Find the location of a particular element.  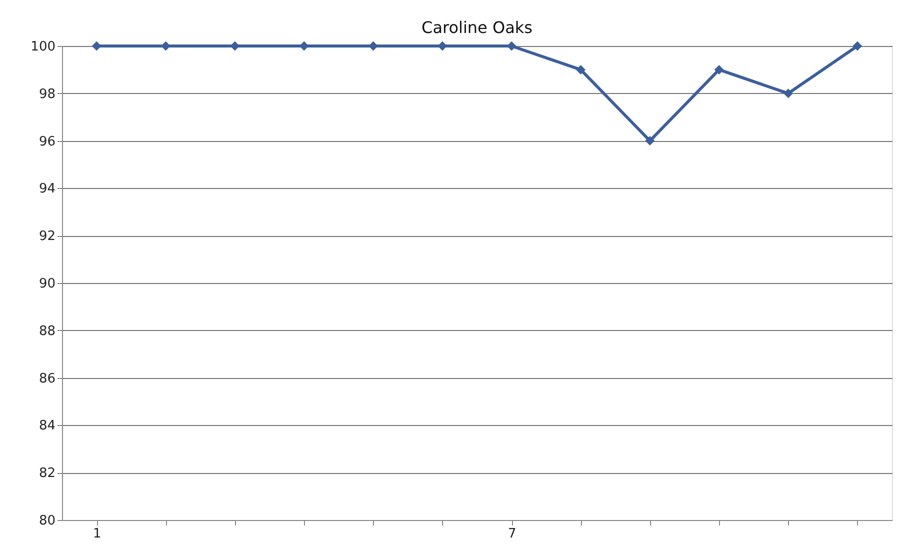

y-tick-label: 84 is located at coordinates (47, 426).